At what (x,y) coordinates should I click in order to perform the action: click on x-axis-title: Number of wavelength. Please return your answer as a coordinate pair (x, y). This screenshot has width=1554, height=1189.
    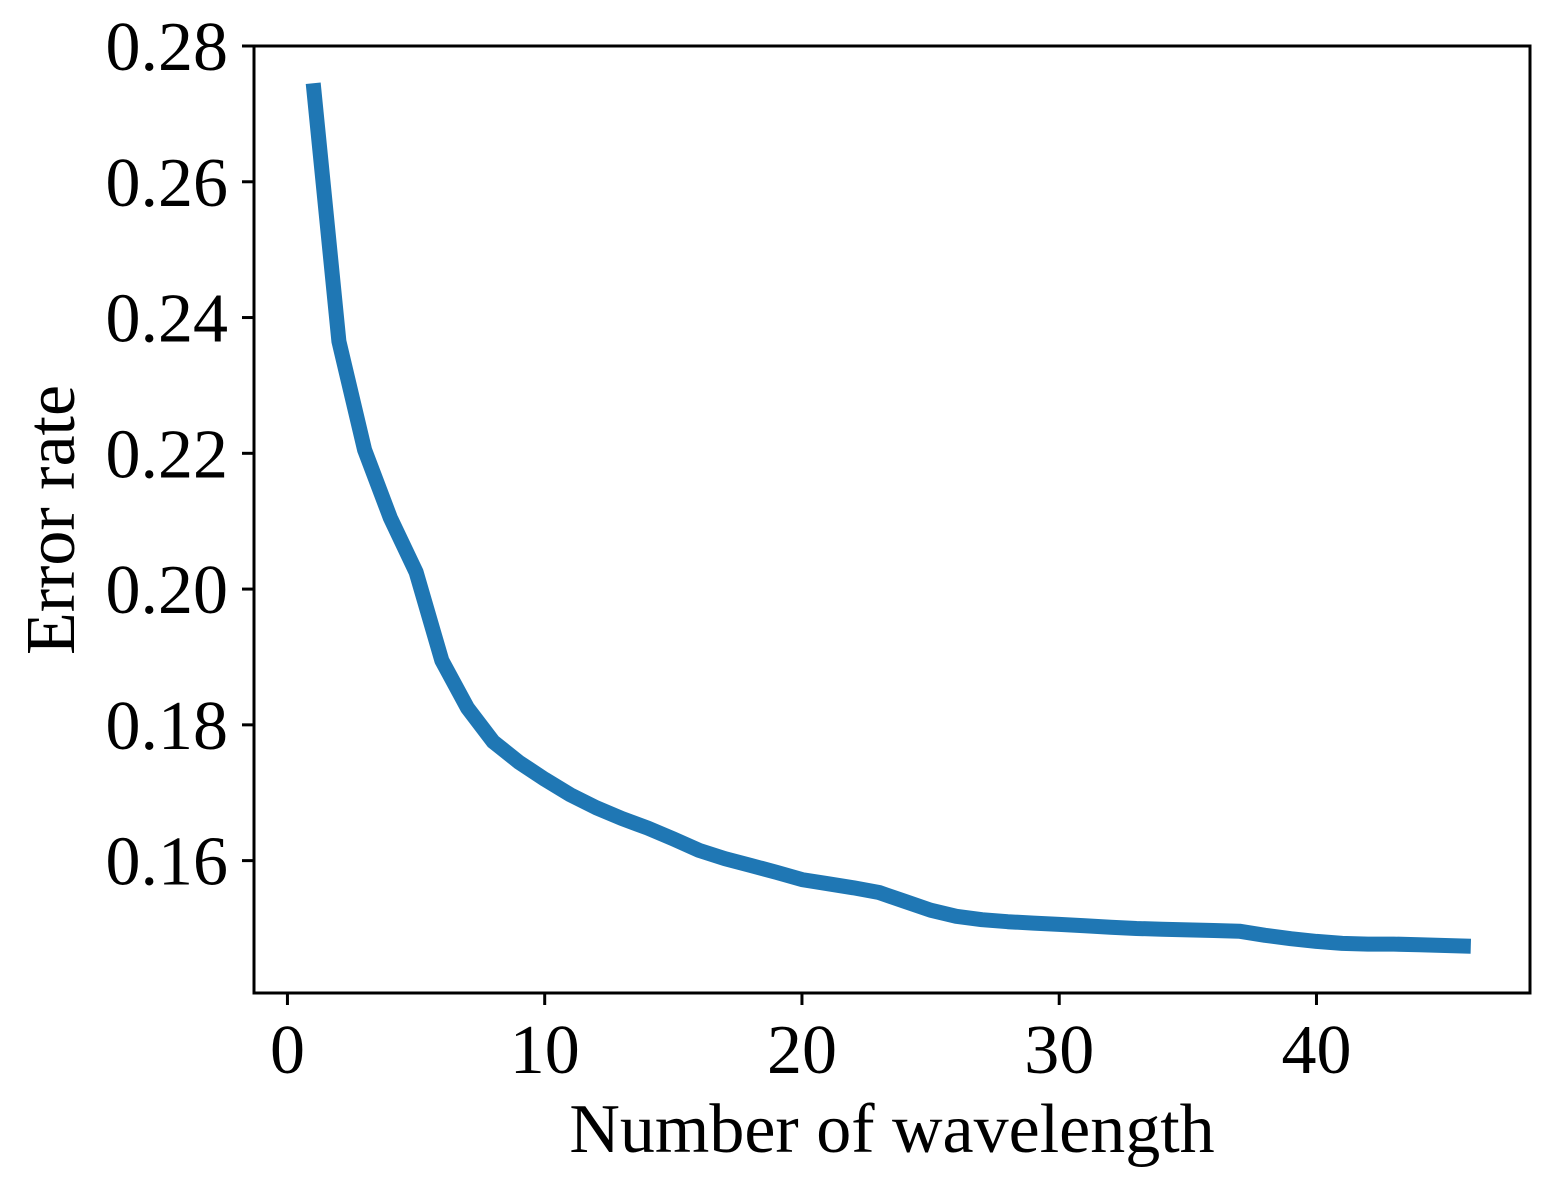
    Looking at the image, I should click on (891, 1129).